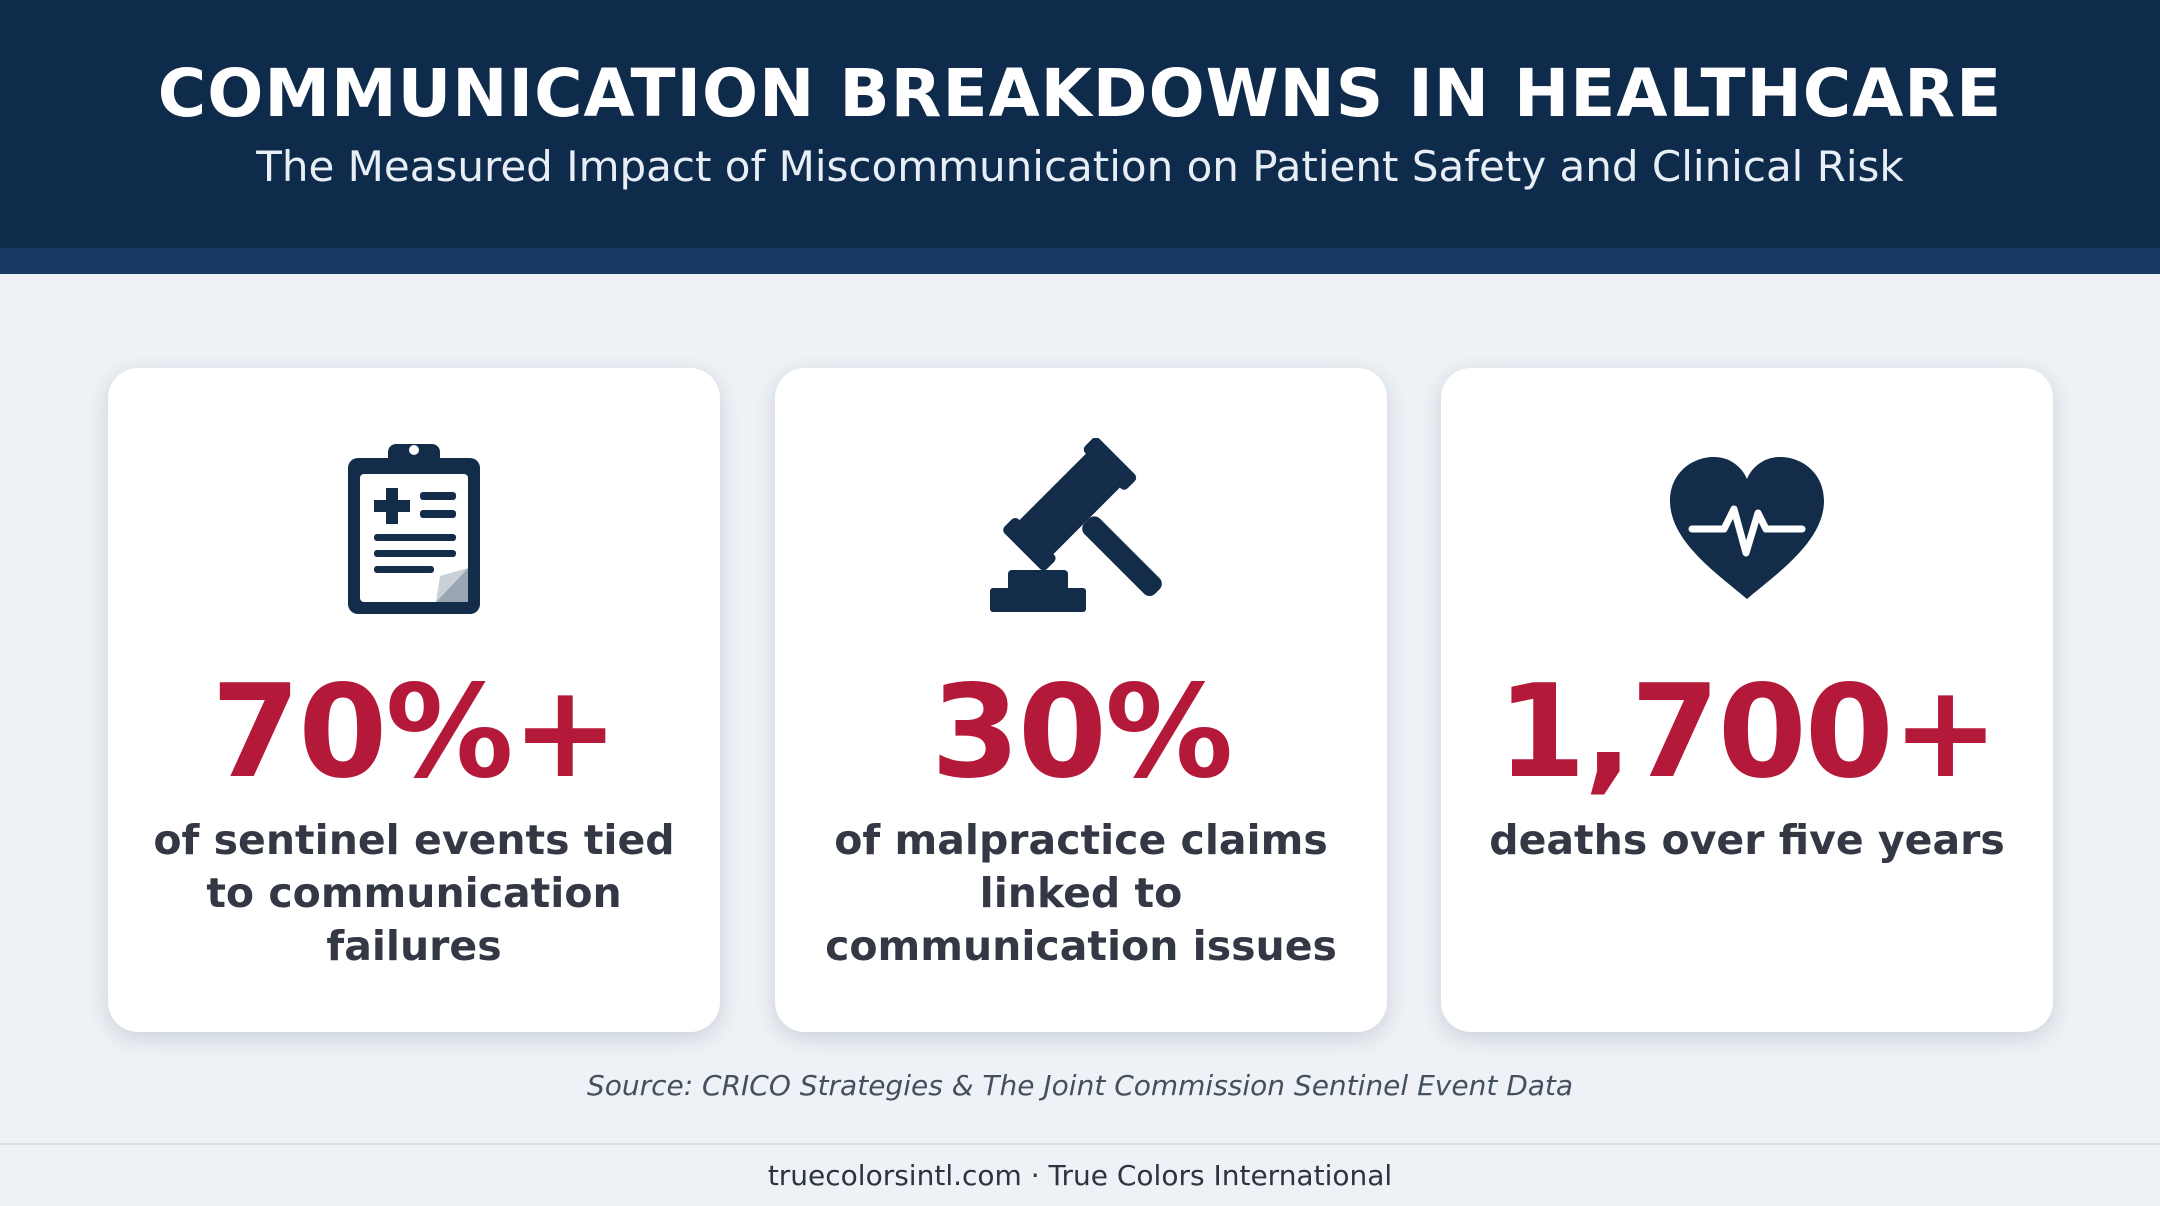  What do you see at coordinates (414, 528) in the screenshot?
I see `clipboard-medical-icon` at bounding box center [414, 528].